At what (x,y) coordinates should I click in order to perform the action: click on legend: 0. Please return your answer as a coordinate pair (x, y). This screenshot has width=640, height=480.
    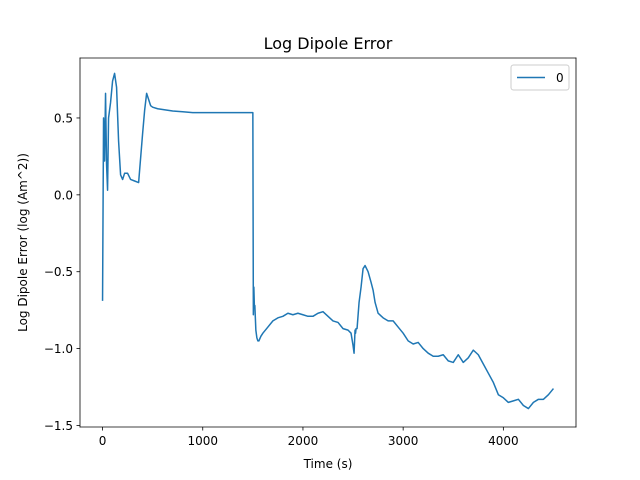
    Looking at the image, I should click on (540, 77).